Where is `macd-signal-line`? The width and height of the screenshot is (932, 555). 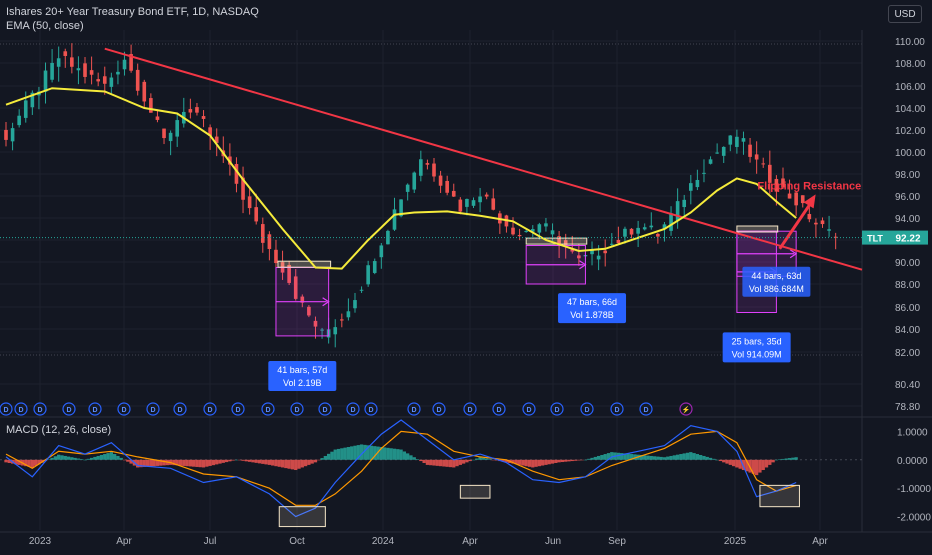 macd-signal-line is located at coordinates (401, 468).